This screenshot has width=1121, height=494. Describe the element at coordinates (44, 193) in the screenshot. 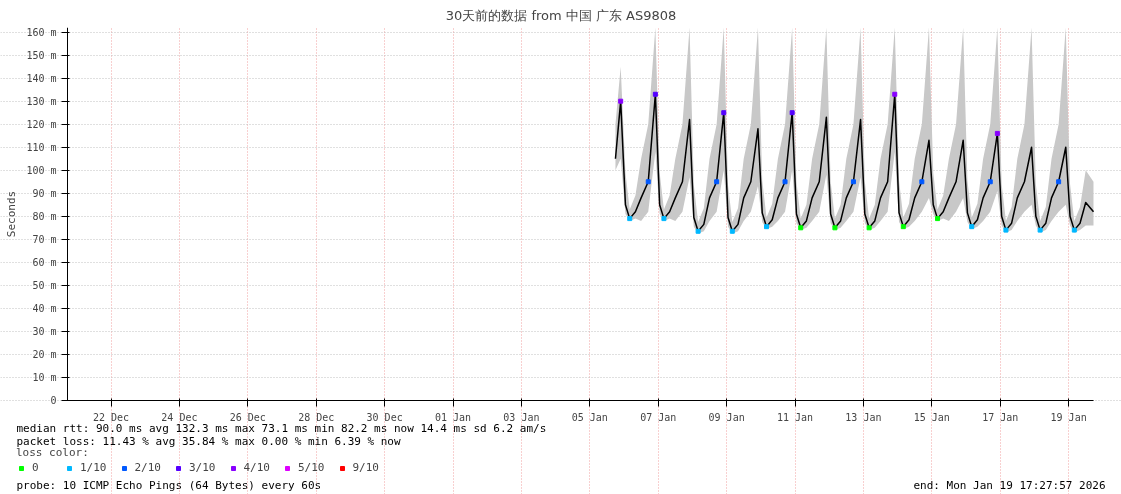

I see `y-tick-label: 90 m` at that location.